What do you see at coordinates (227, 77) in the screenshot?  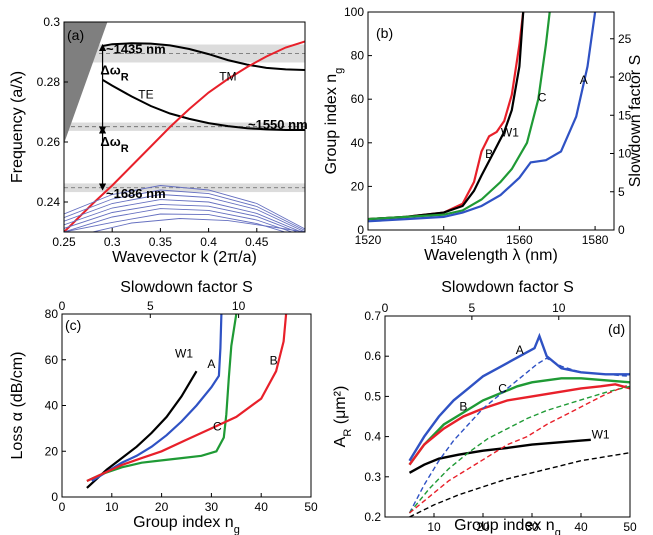 I see `curve-label-1: TM` at bounding box center [227, 77].